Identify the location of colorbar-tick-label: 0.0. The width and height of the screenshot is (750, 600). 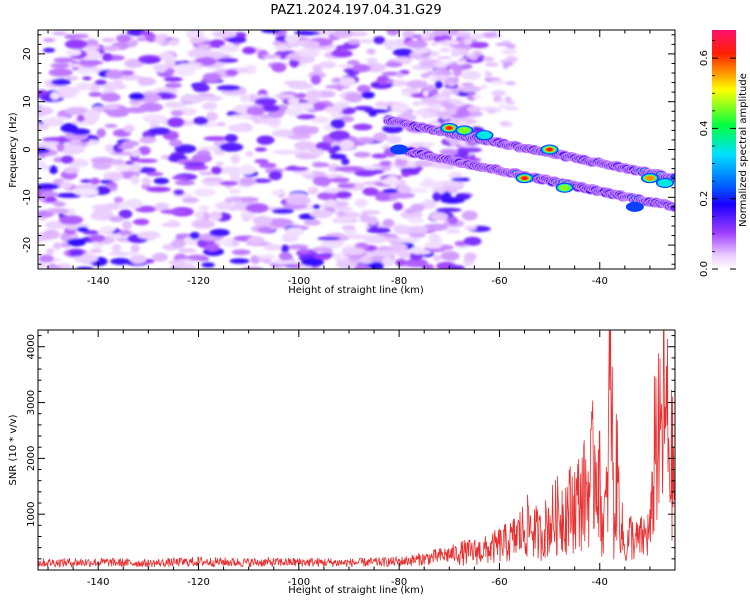
(704, 269).